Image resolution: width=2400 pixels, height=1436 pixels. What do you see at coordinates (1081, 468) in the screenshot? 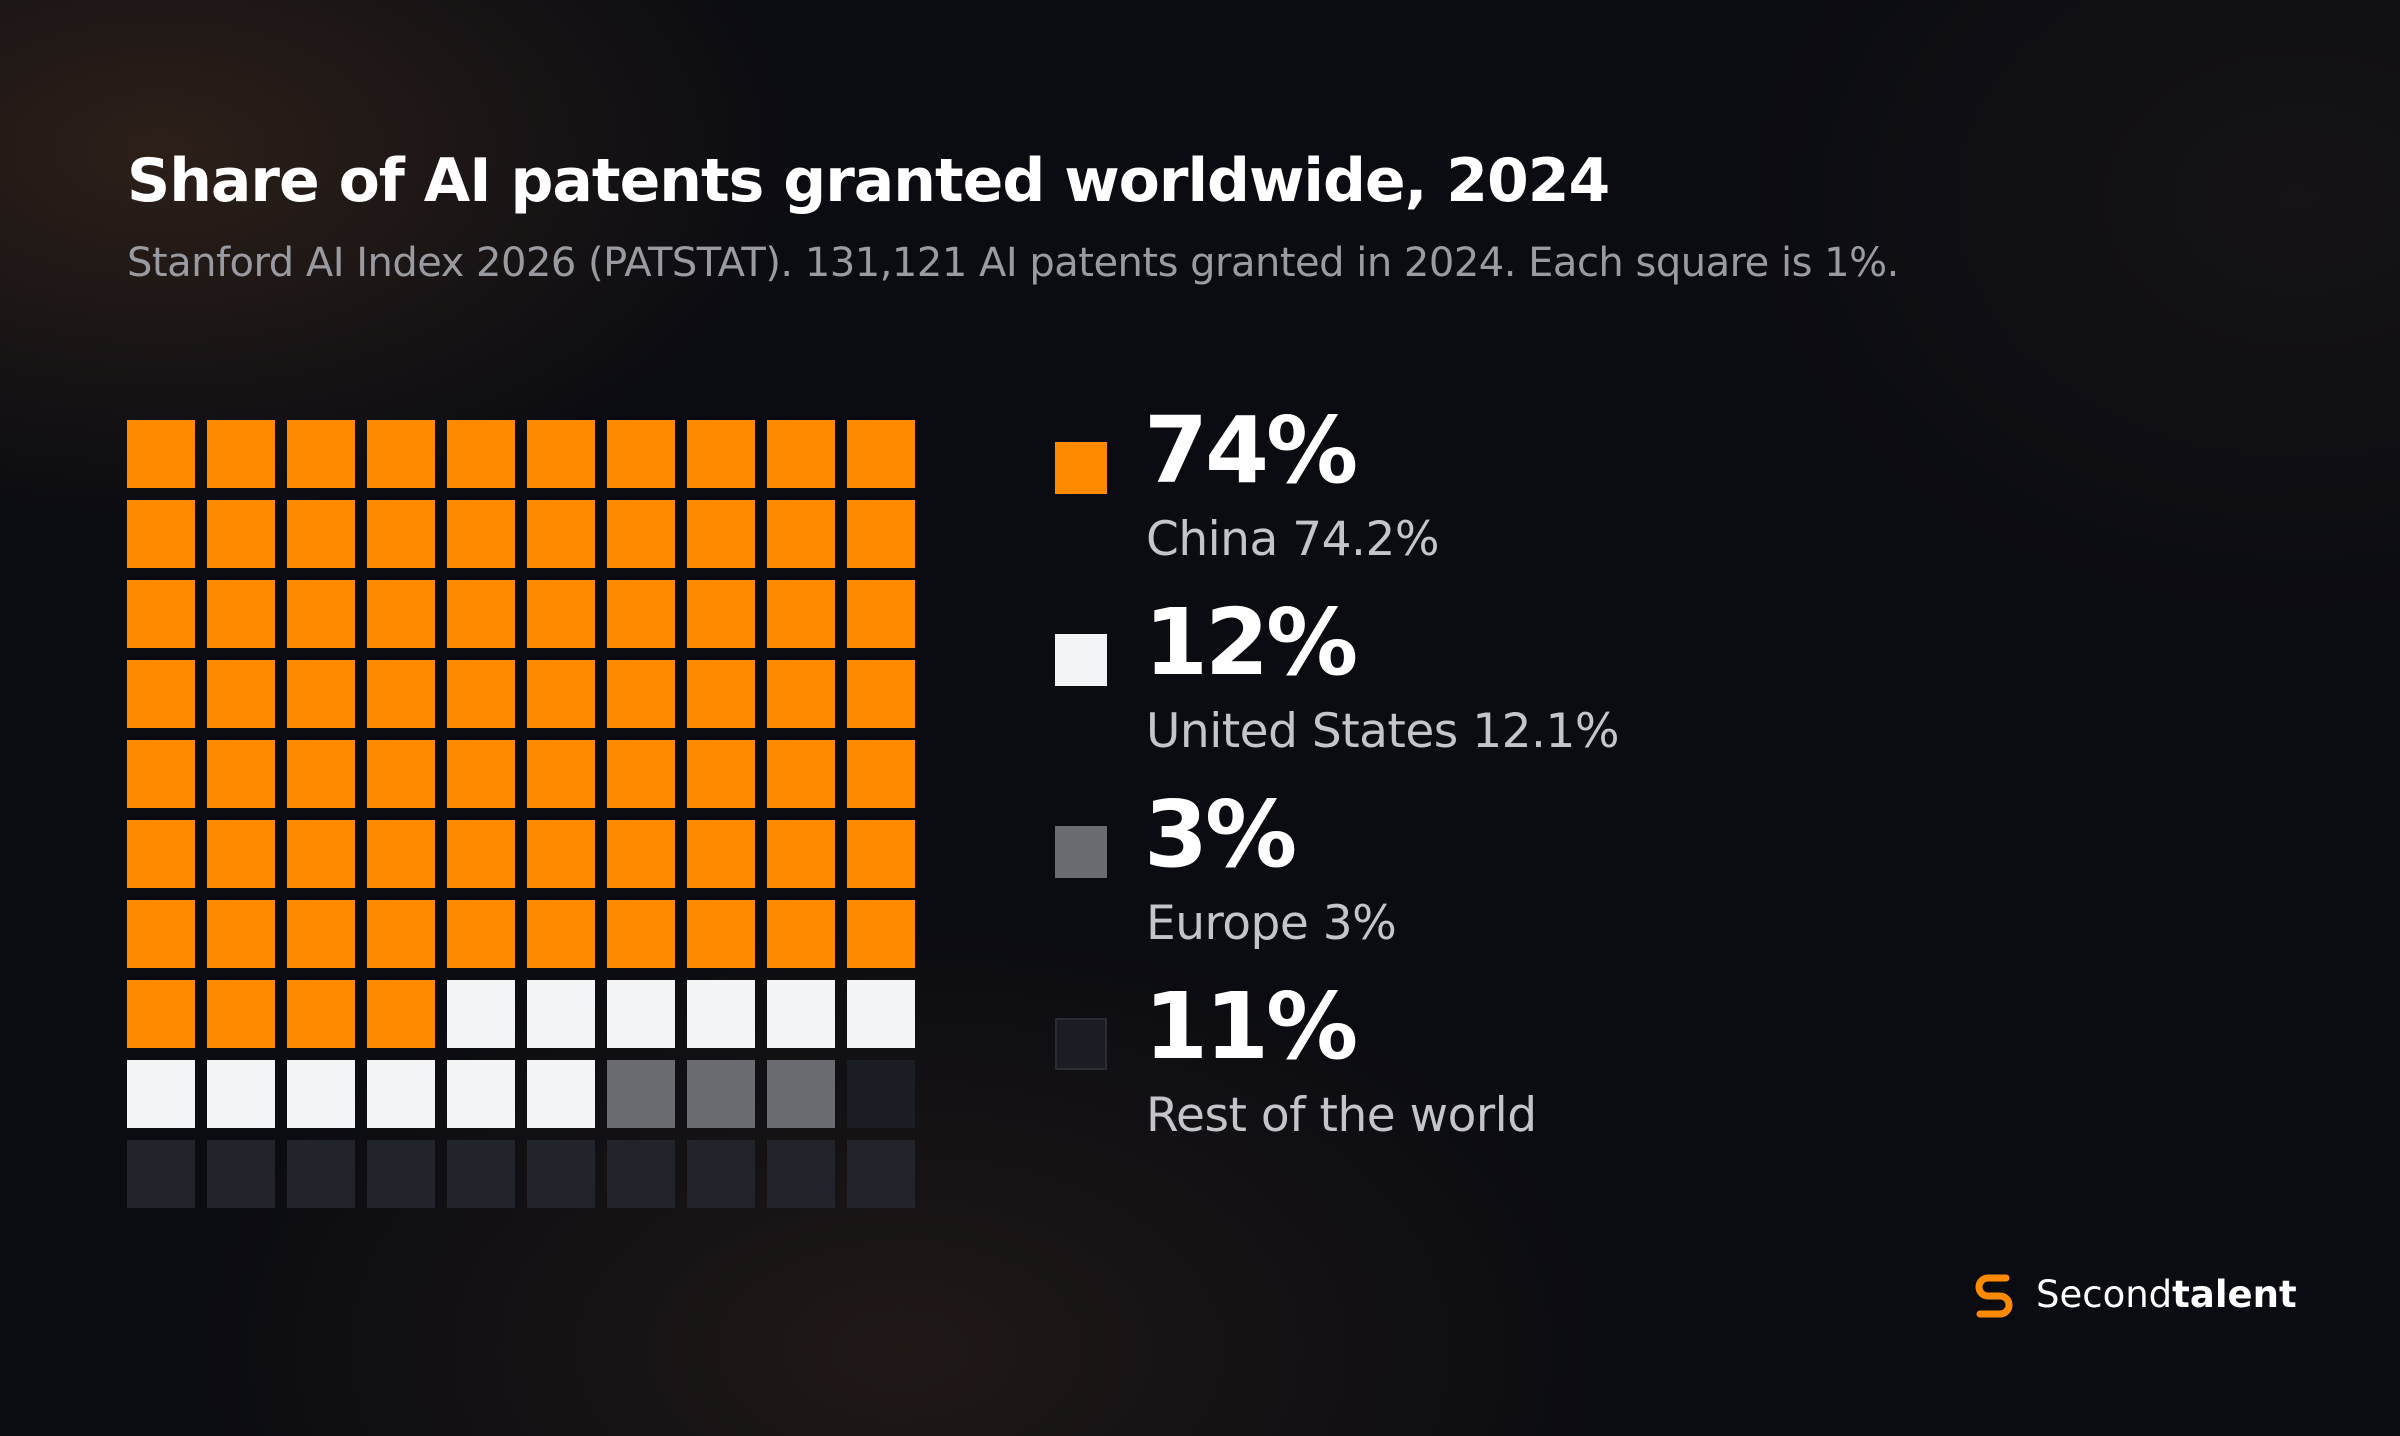
I see `legend-swatch-china` at bounding box center [1081, 468].